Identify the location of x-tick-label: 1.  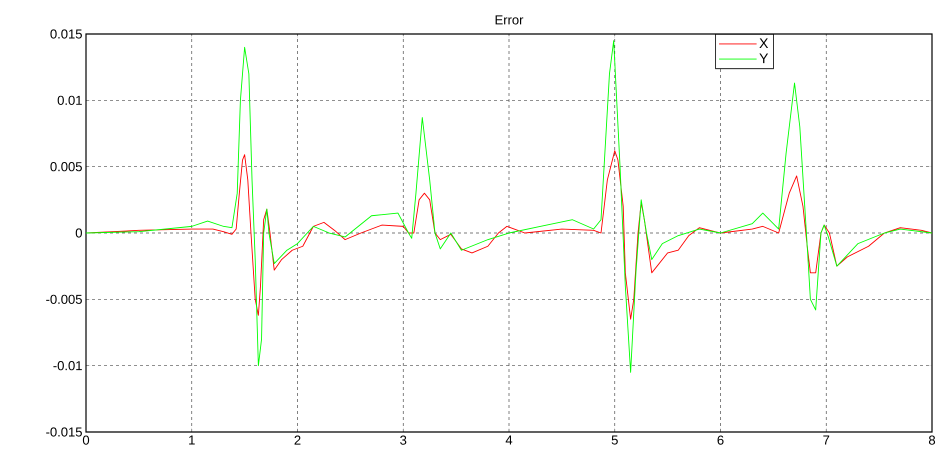
(192, 440).